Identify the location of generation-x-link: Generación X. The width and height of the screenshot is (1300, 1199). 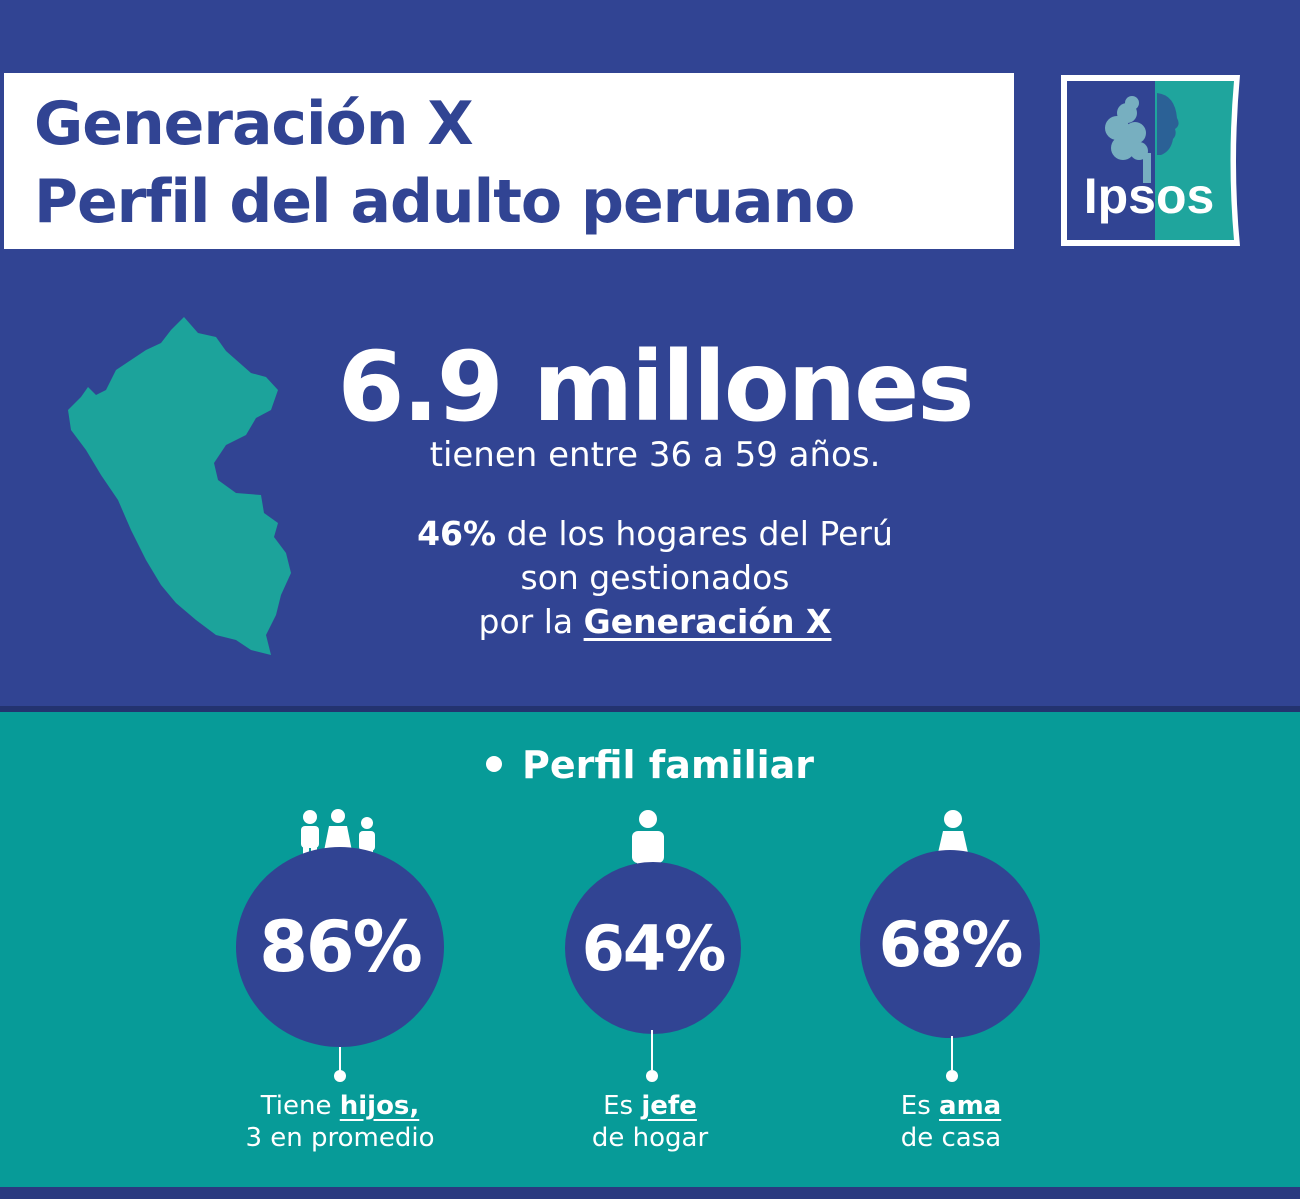
(707, 621).